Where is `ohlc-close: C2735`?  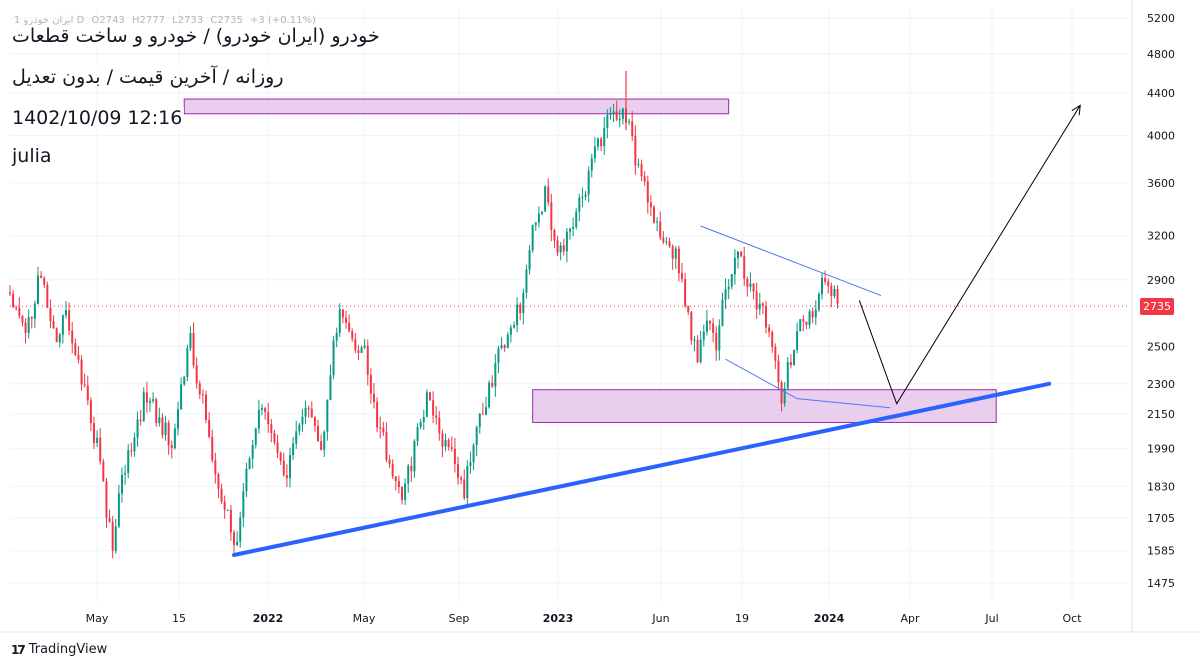
ohlc-close: C2735 is located at coordinates (226, 20).